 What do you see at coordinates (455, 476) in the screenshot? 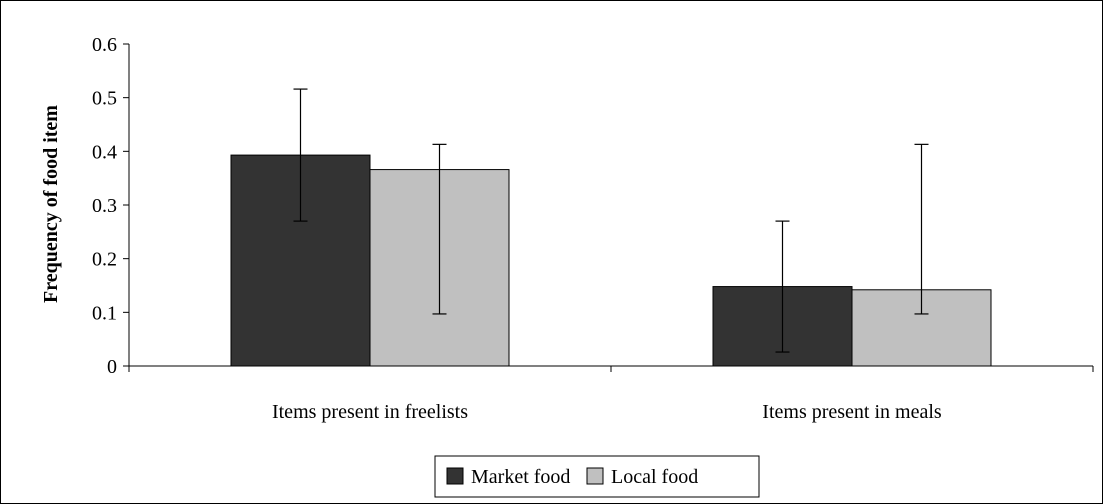
I see `legend-swatch-market-food` at bounding box center [455, 476].